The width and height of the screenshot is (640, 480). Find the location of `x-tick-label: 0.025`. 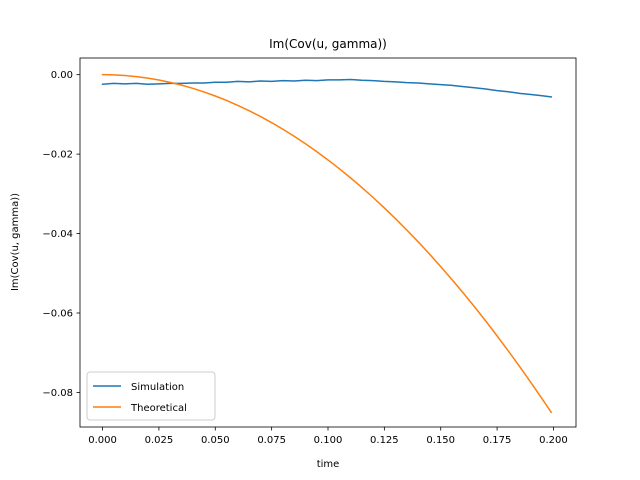

x-tick-label: 0.025 is located at coordinates (159, 440).